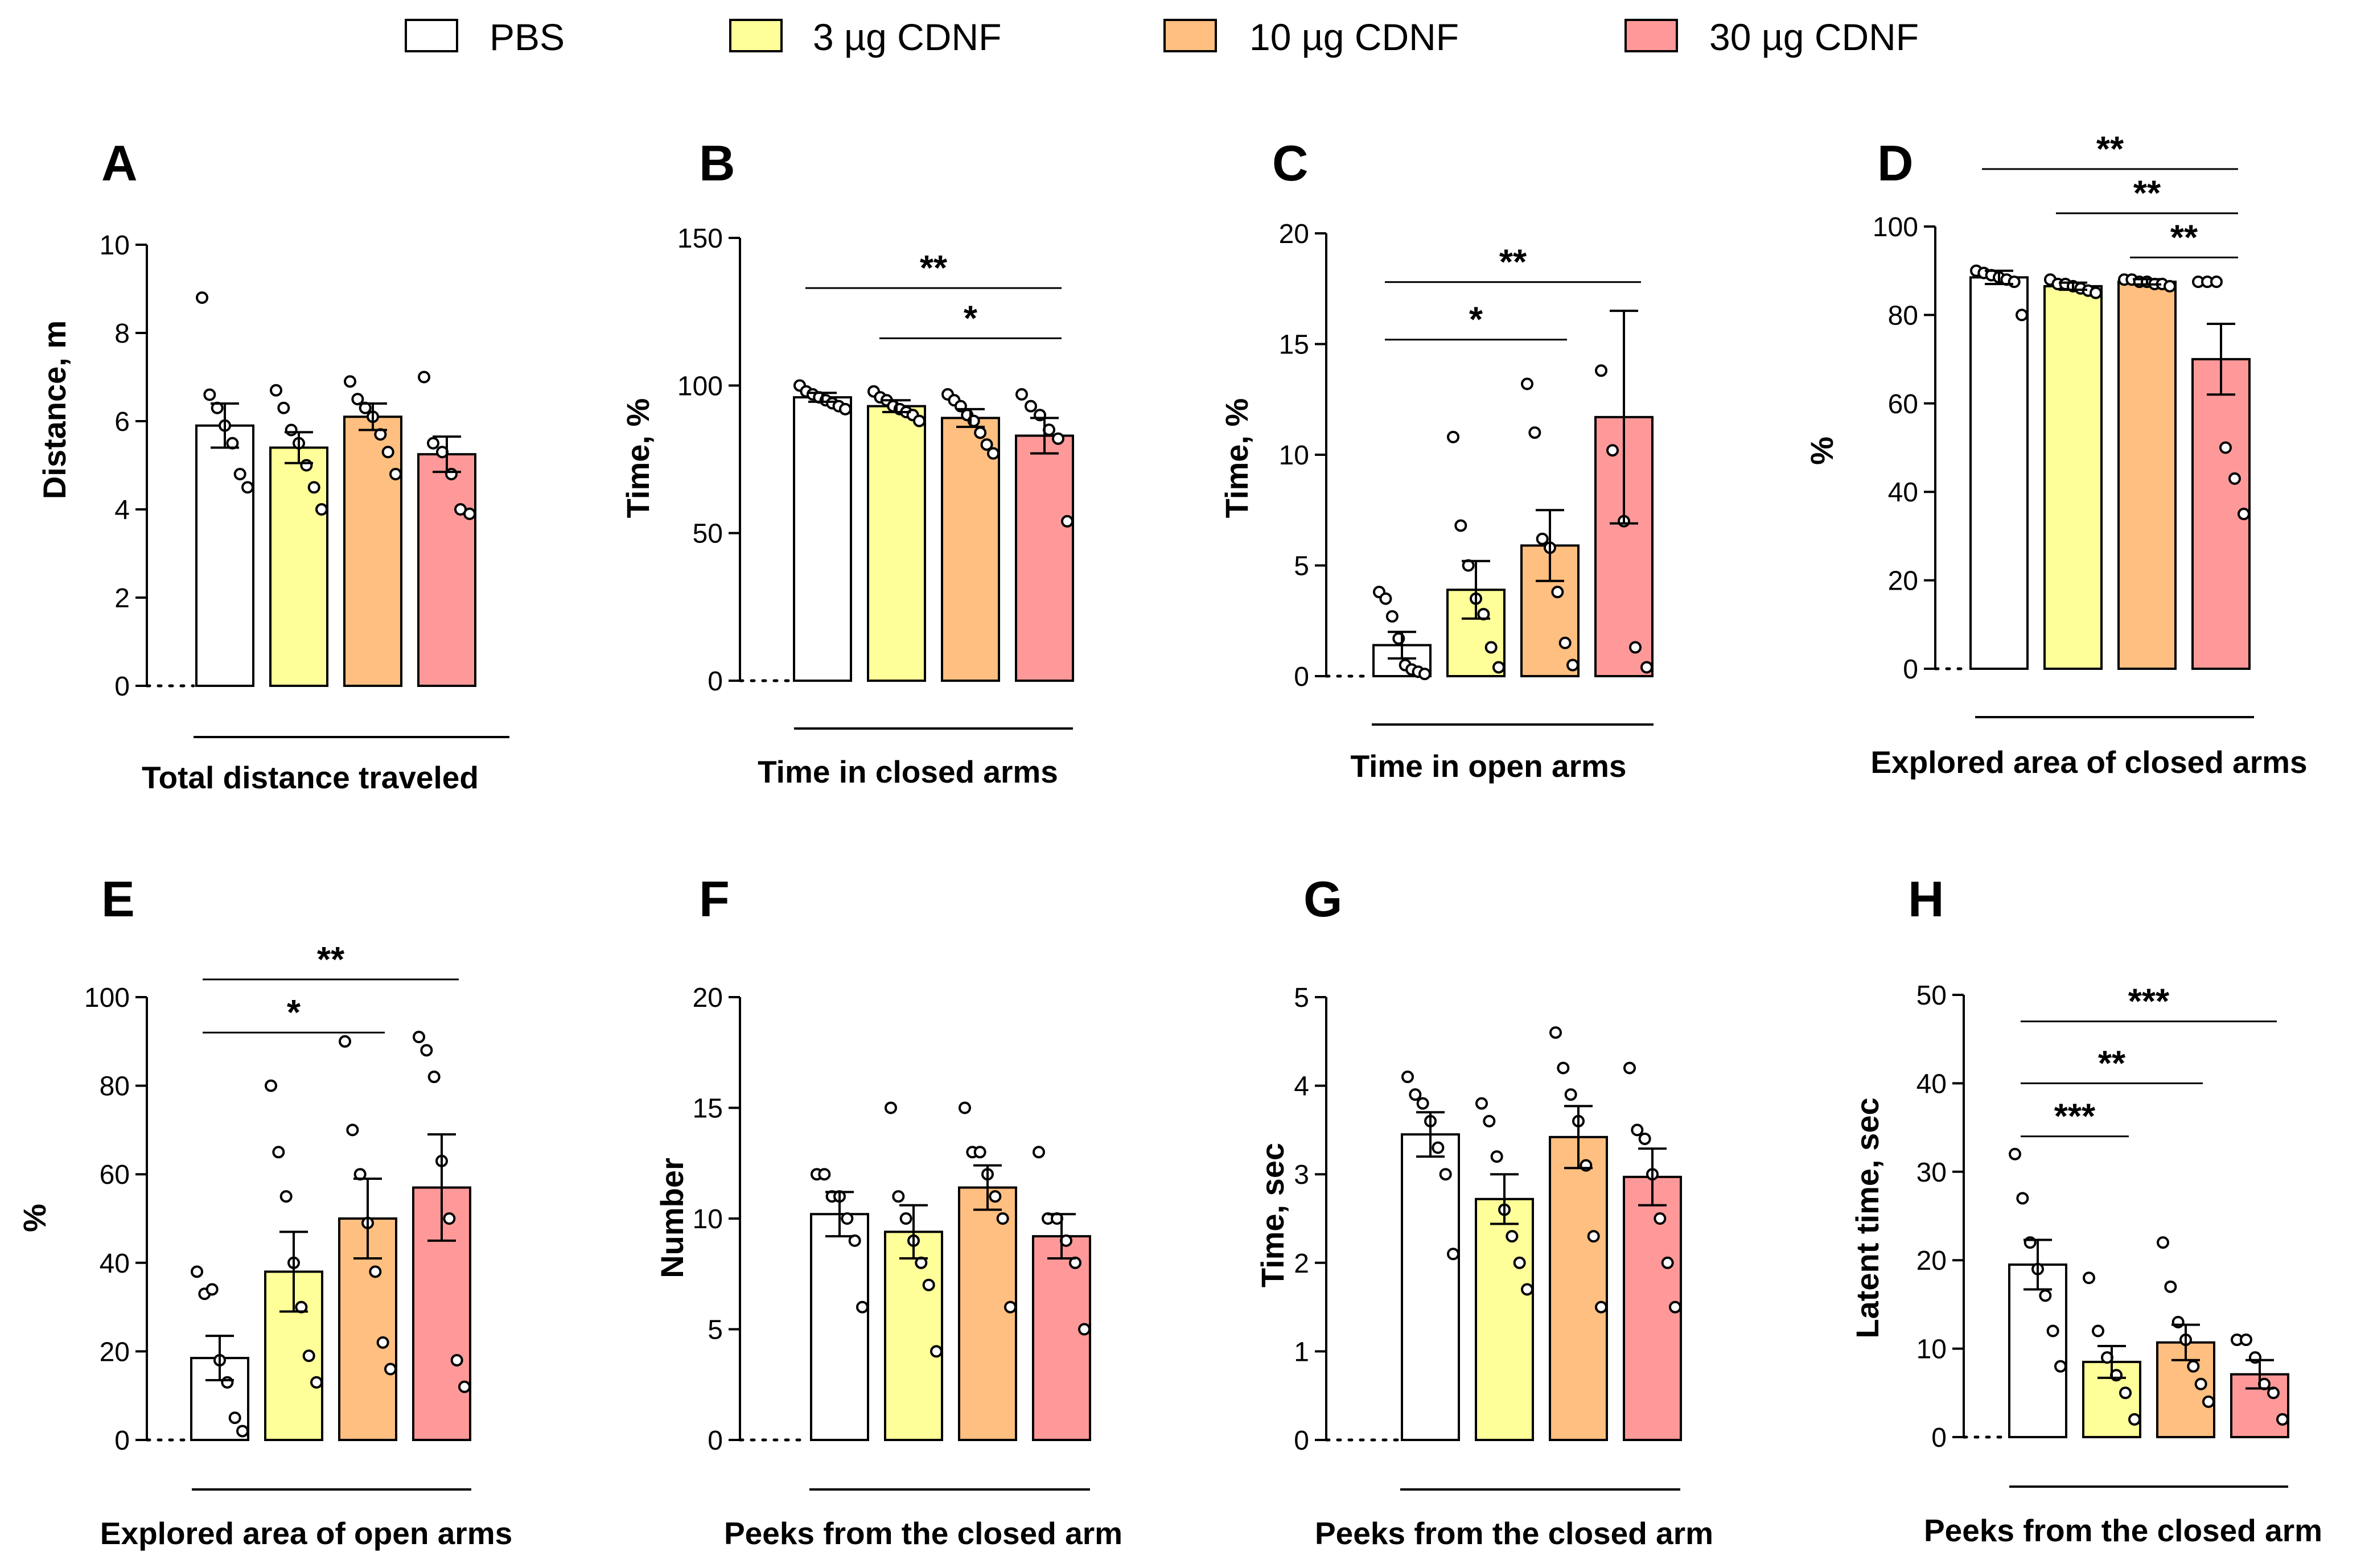 This screenshot has height=1568, width=2369. I want to click on y-axis-label: Latent time, sec, so click(1867, 1217).